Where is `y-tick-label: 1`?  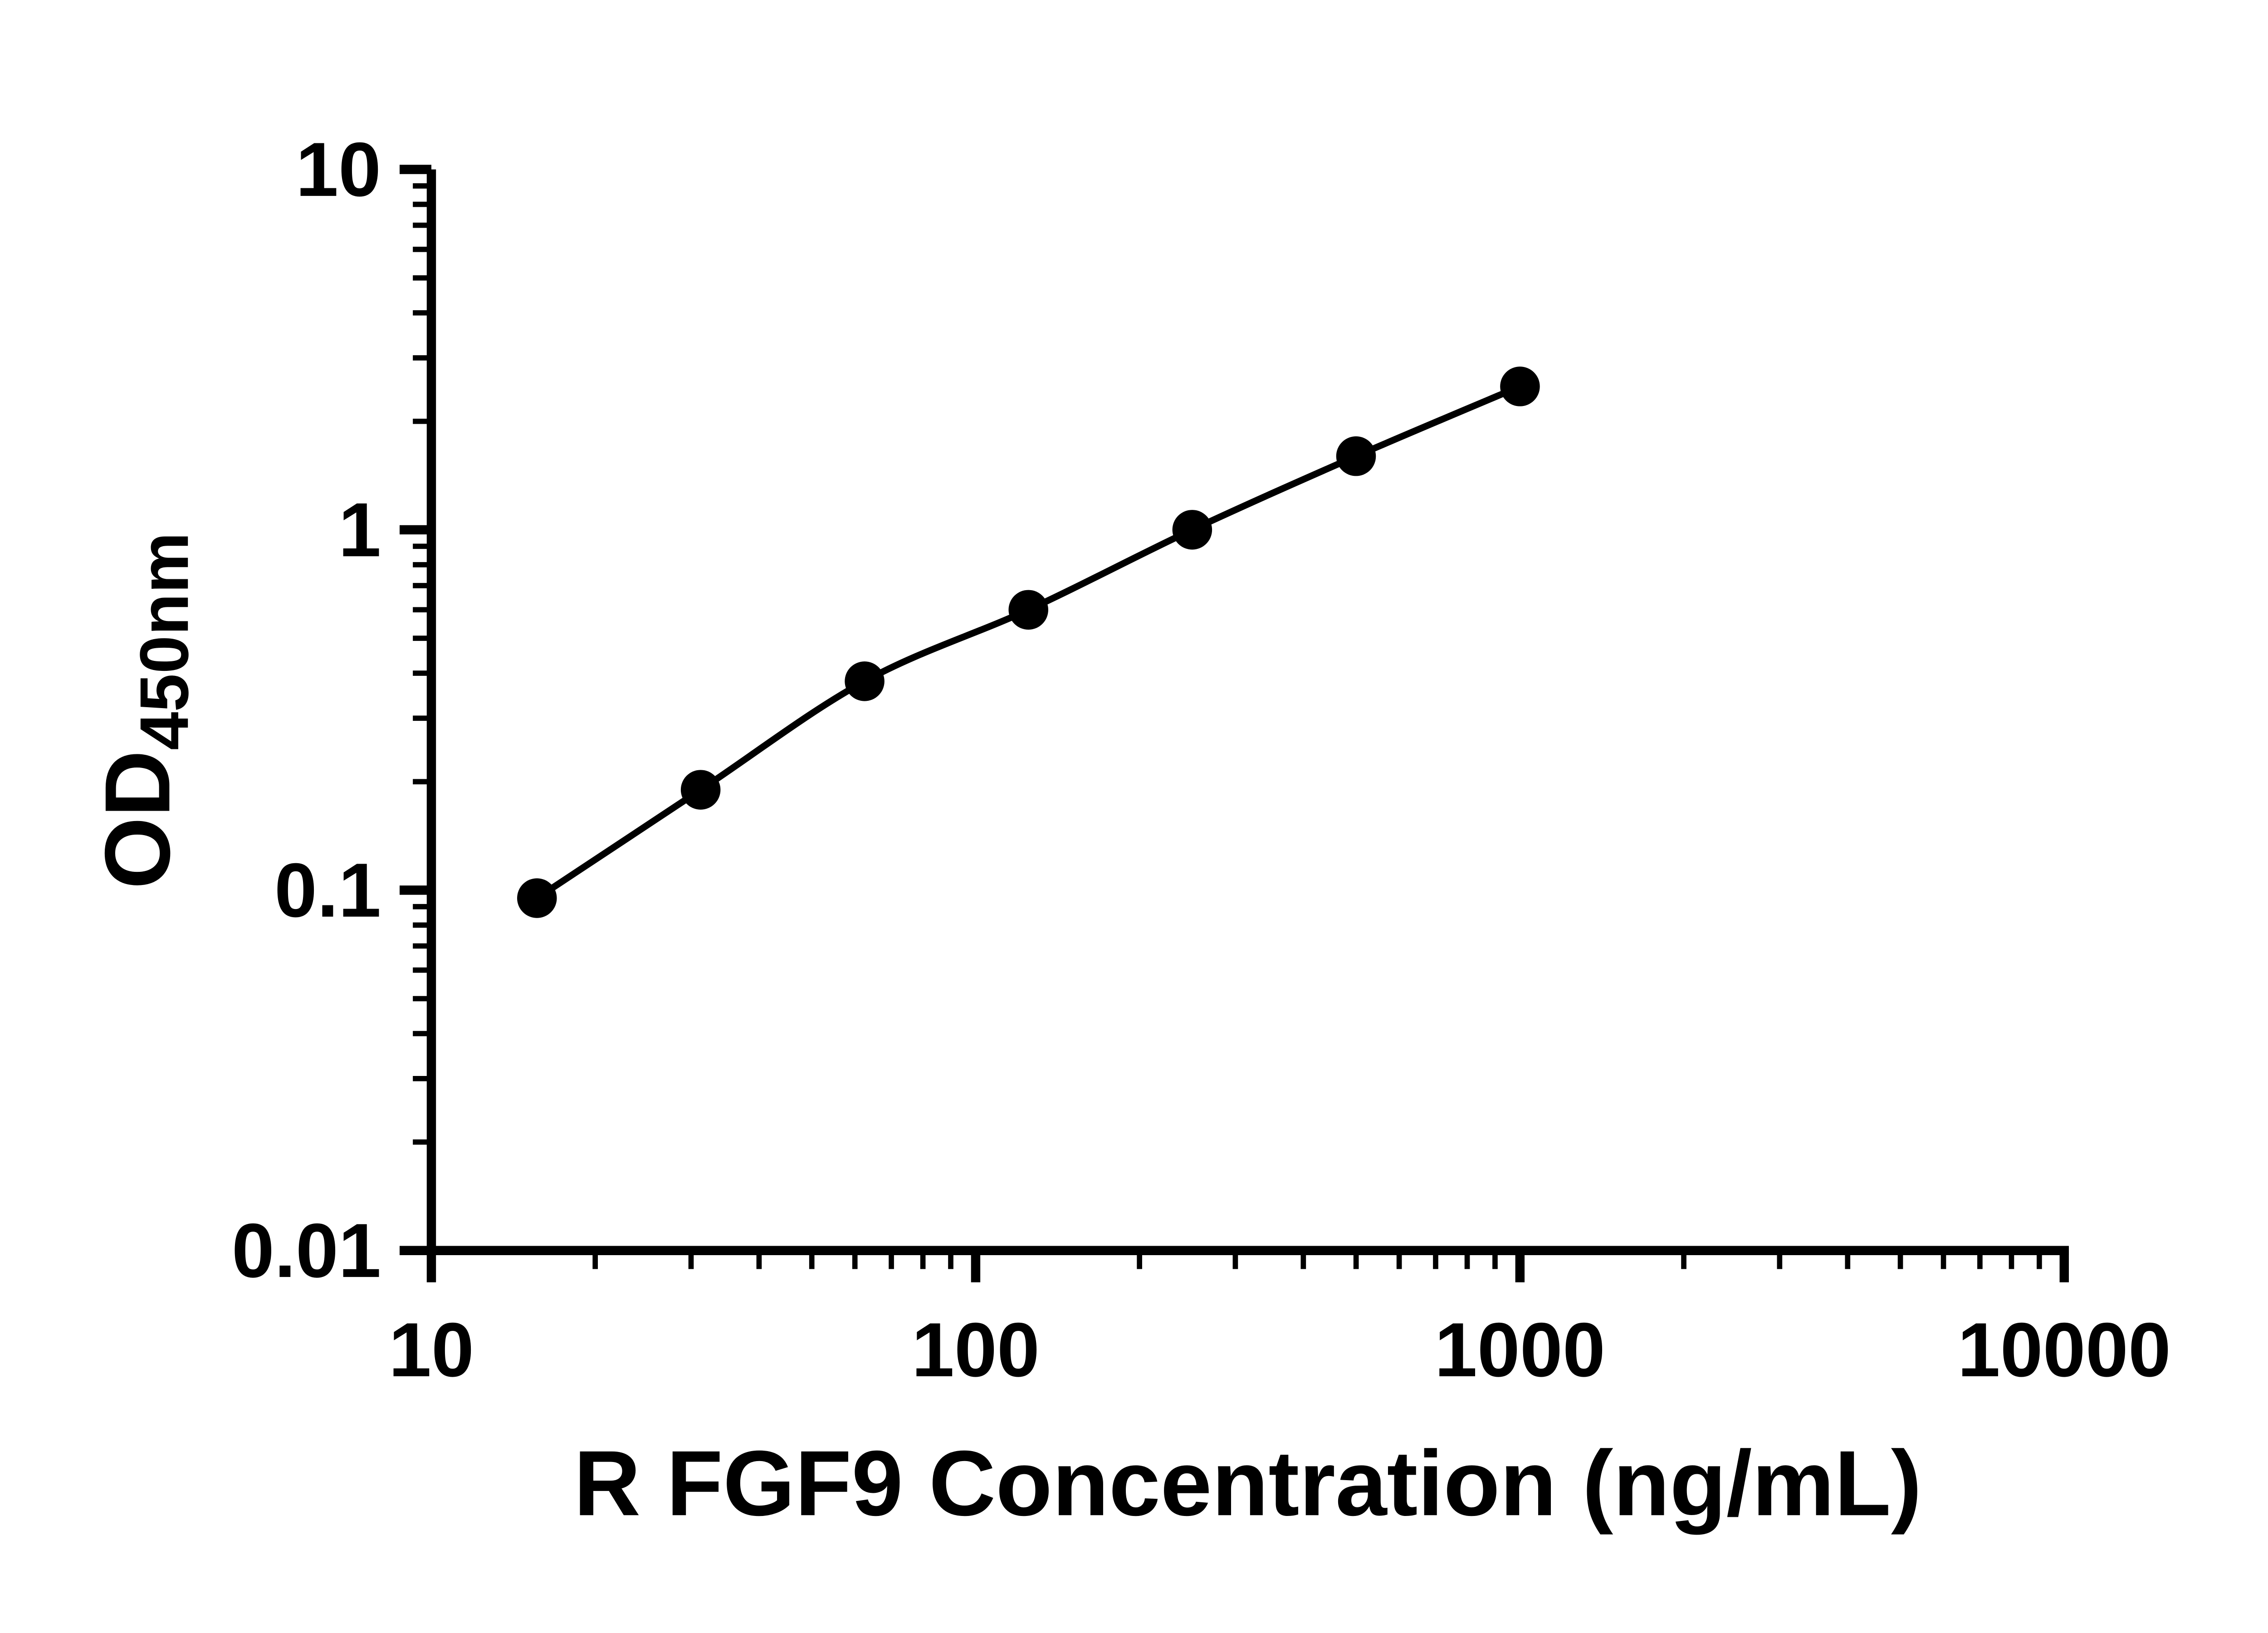 y-tick-label: 1 is located at coordinates (360, 529).